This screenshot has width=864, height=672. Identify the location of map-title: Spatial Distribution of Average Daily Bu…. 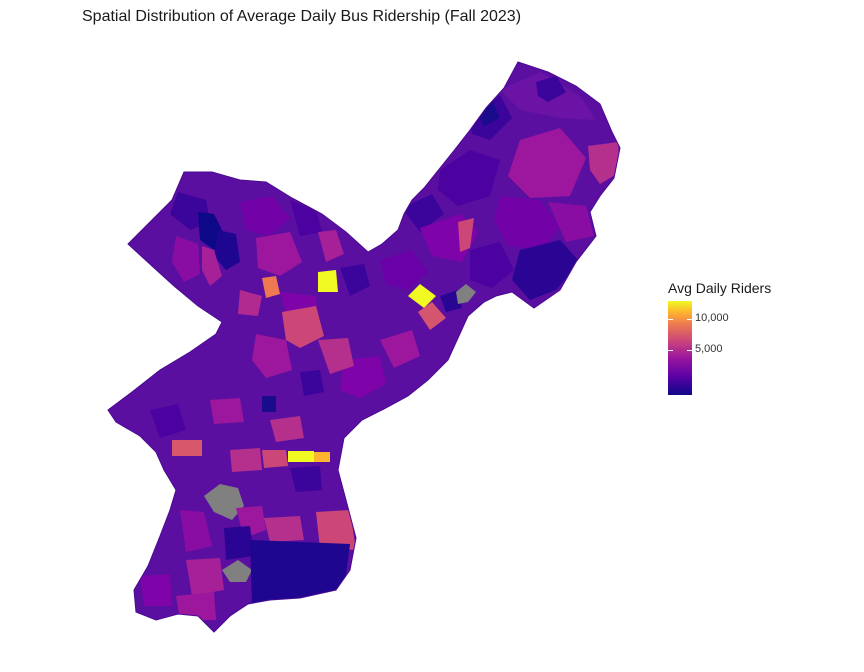
(302, 16).